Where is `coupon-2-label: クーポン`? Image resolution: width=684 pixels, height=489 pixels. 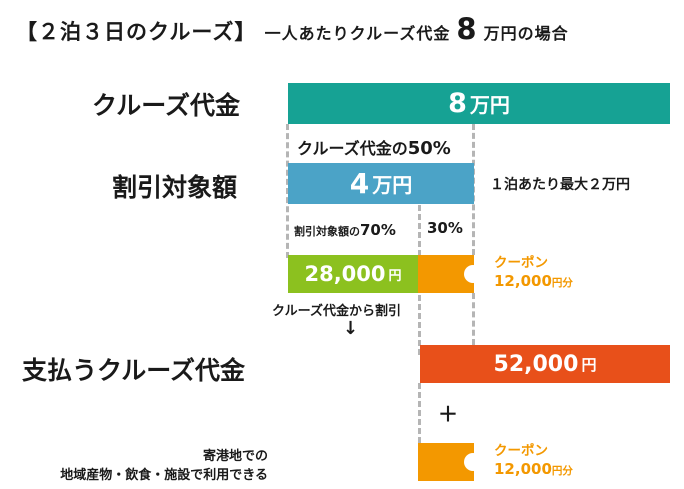
coupon-2-label: クーポン is located at coordinates (521, 451).